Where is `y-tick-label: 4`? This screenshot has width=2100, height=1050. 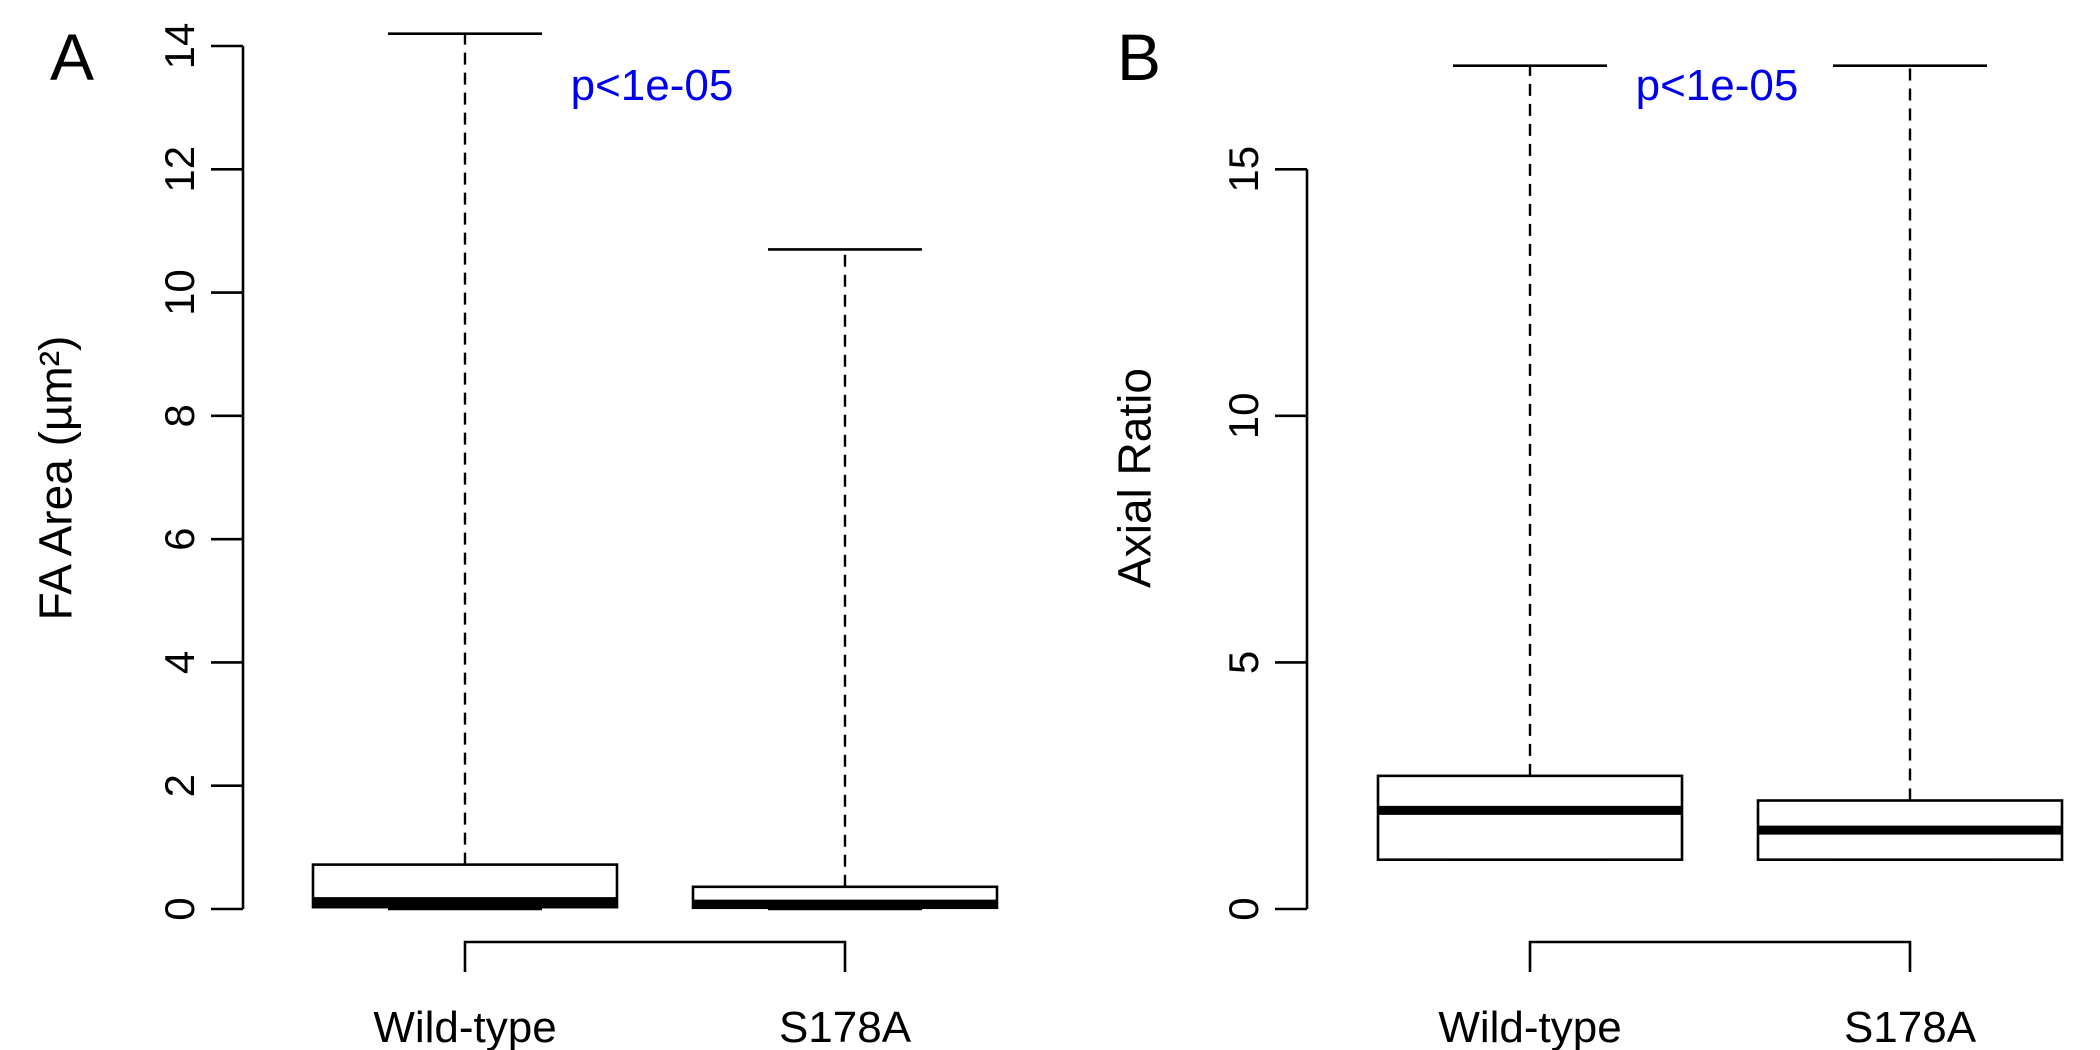
y-tick-label: 4 is located at coordinates (179, 662).